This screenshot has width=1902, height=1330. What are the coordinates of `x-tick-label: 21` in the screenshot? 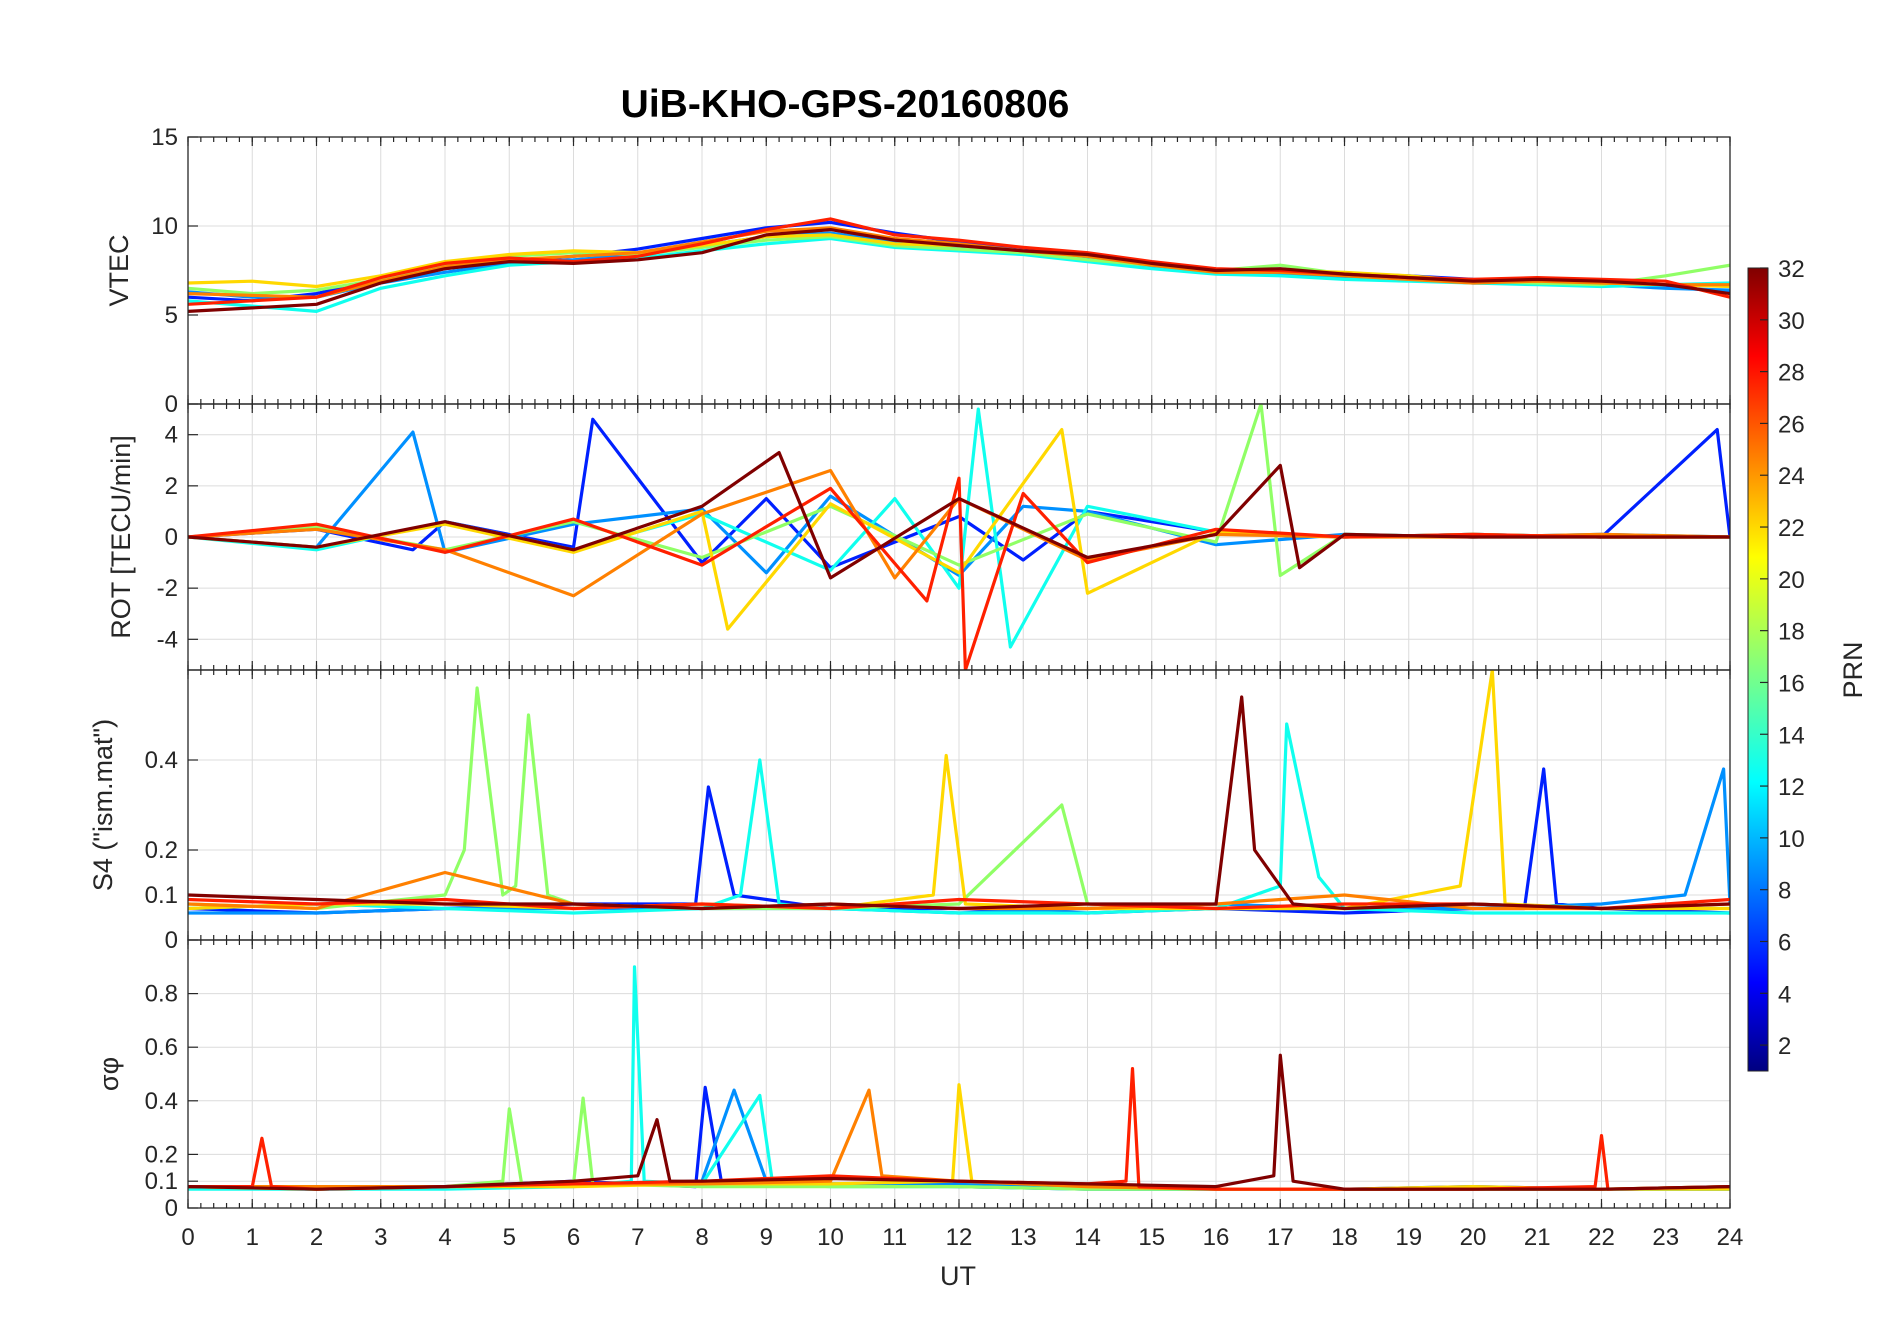 It's located at (1537, 1237).